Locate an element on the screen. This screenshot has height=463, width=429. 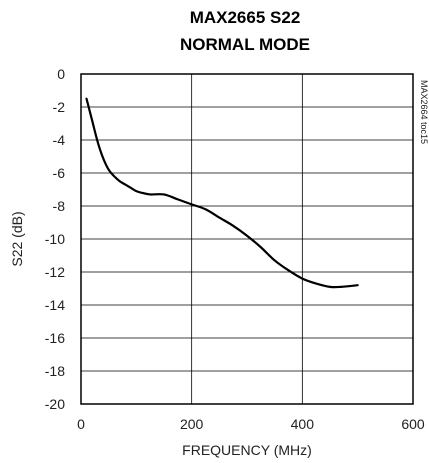
y-tick-label: -10 is located at coordinates (55, 239).